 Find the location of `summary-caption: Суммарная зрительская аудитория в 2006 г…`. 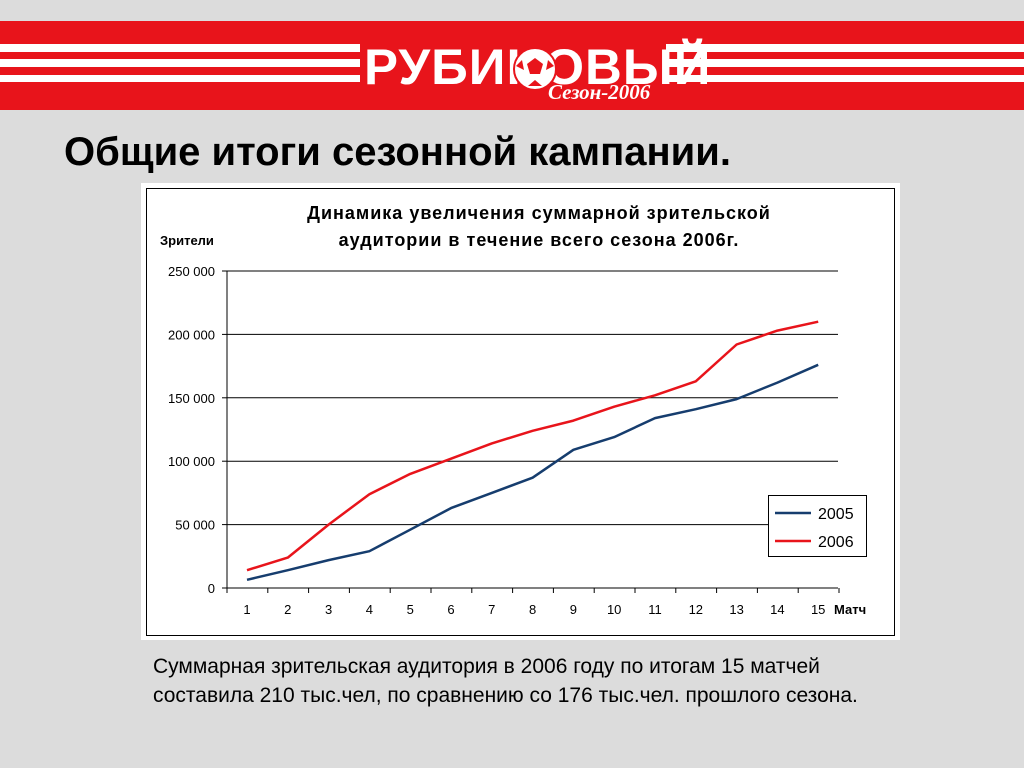

summary-caption: Суммарная зрительская аудитория в 2006 г… is located at coordinates (505, 681).